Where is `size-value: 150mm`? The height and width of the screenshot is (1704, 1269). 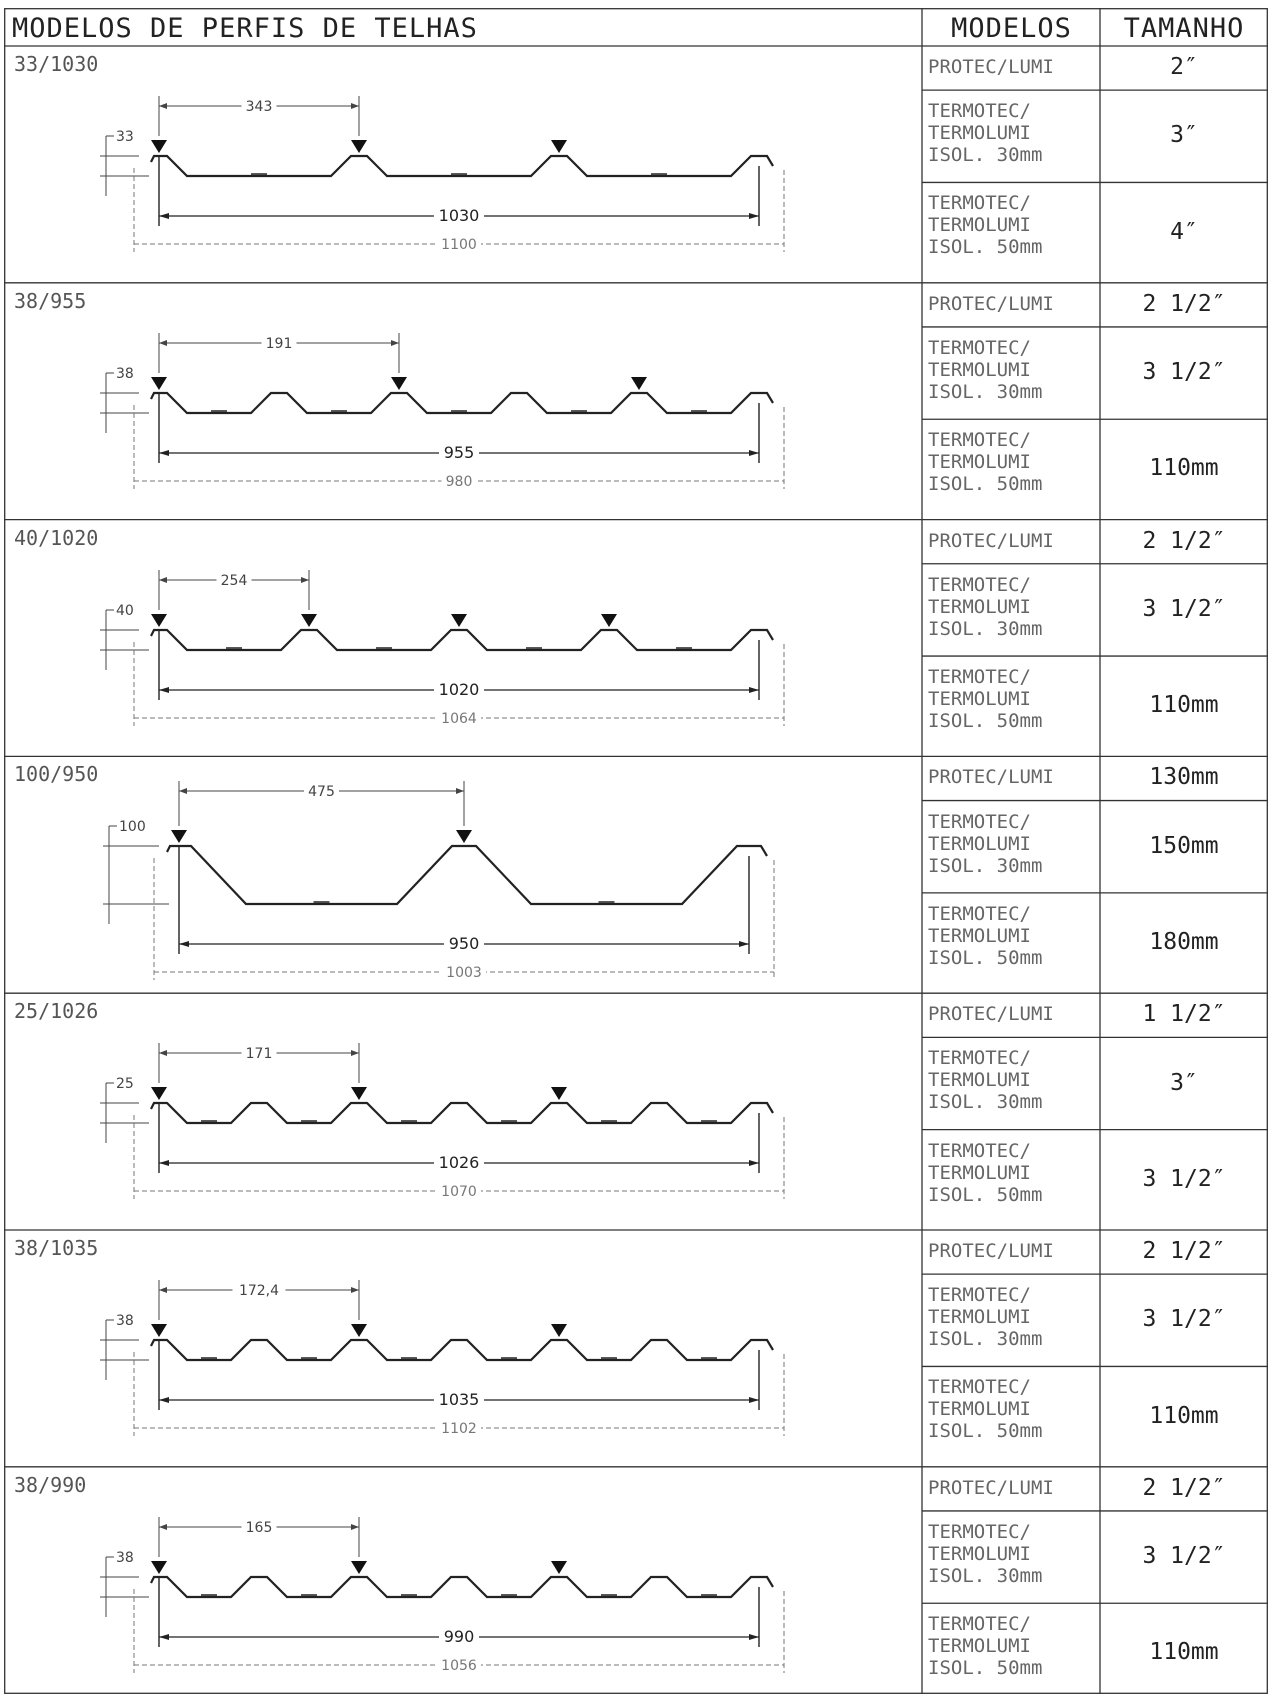 size-value: 150mm is located at coordinates (1184, 845).